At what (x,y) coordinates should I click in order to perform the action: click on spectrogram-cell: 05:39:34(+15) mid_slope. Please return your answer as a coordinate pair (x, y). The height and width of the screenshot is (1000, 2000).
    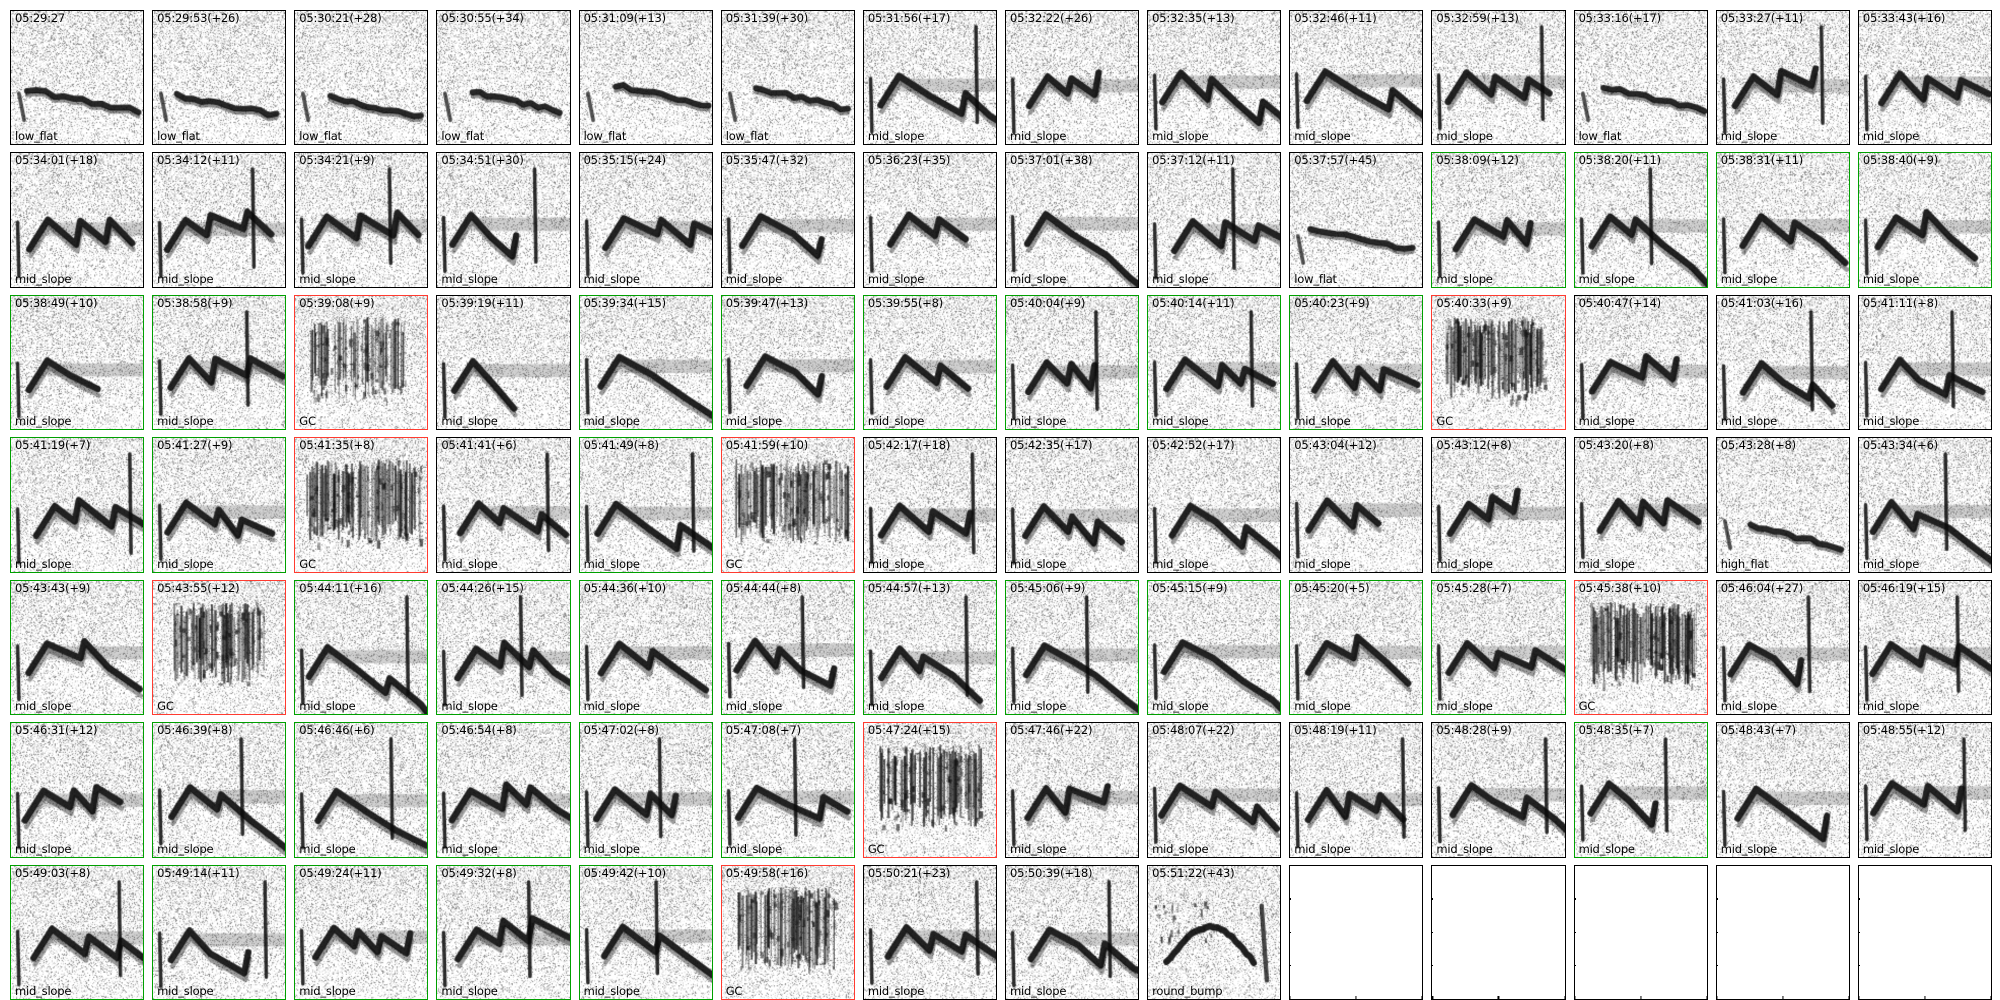
    Looking at the image, I should click on (645, 362).